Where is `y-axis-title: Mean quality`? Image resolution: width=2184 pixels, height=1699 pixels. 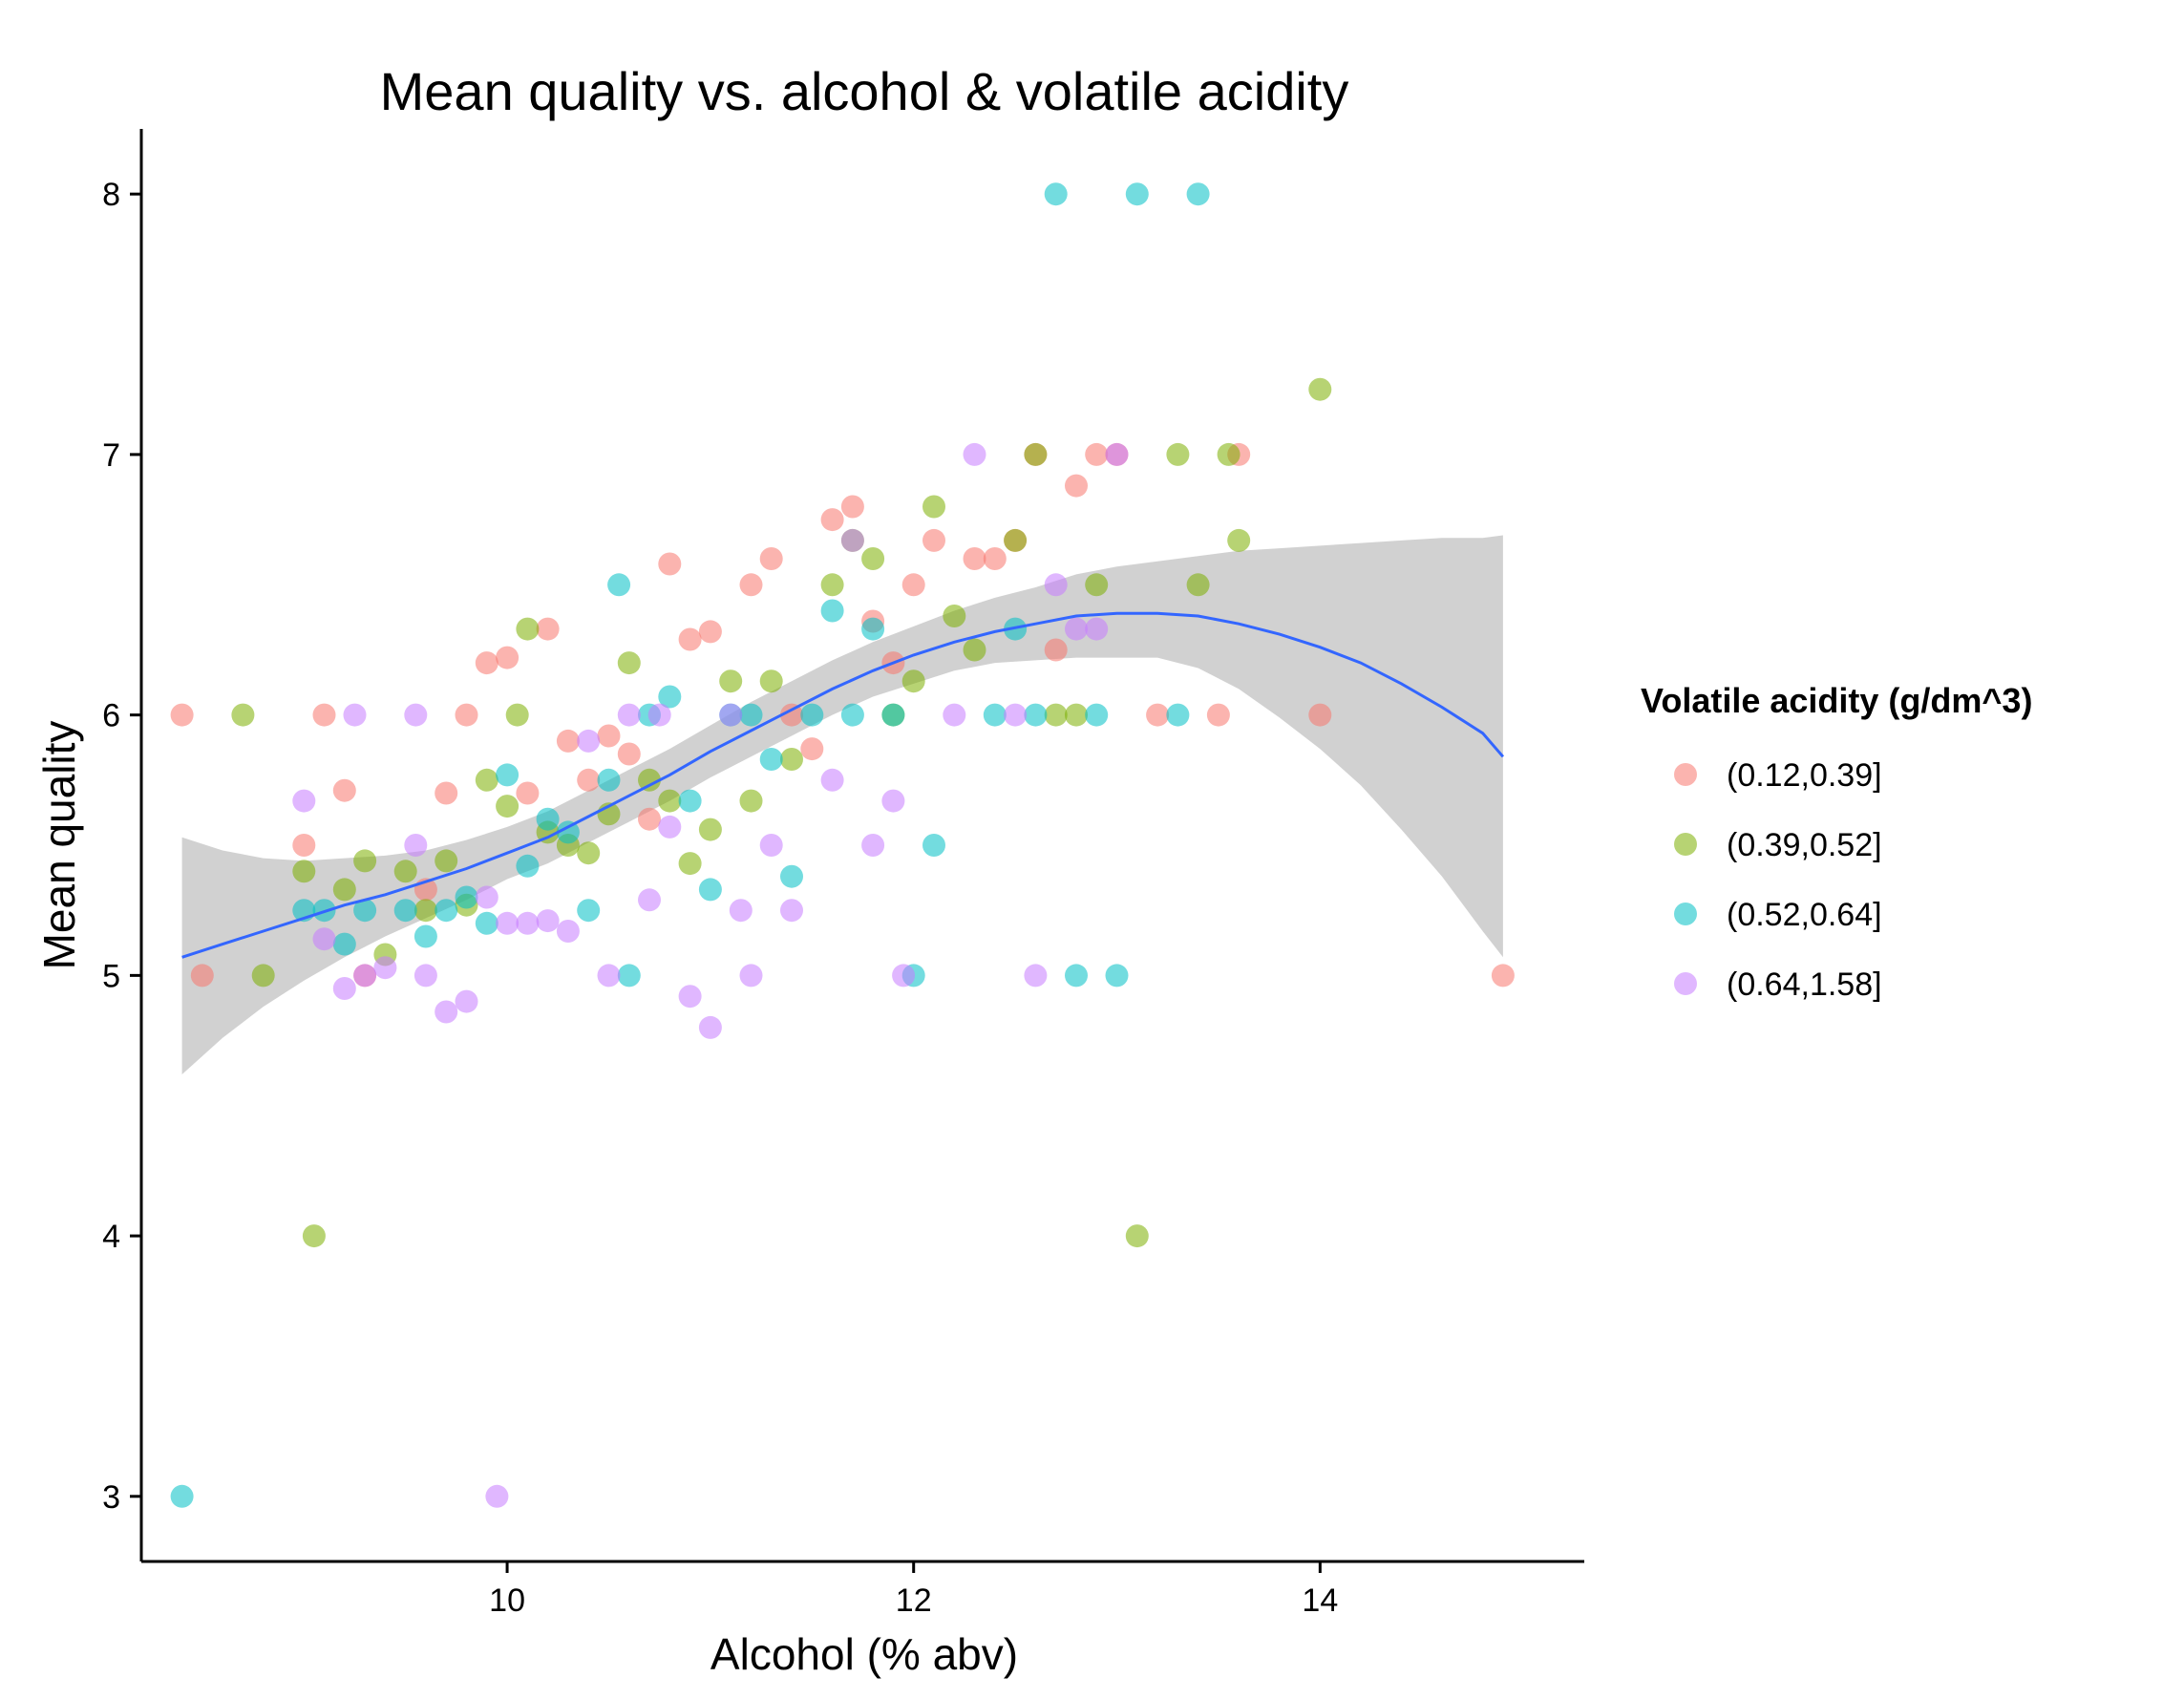 y-axis-title: Mean quality is located at coordinates (59, 846).